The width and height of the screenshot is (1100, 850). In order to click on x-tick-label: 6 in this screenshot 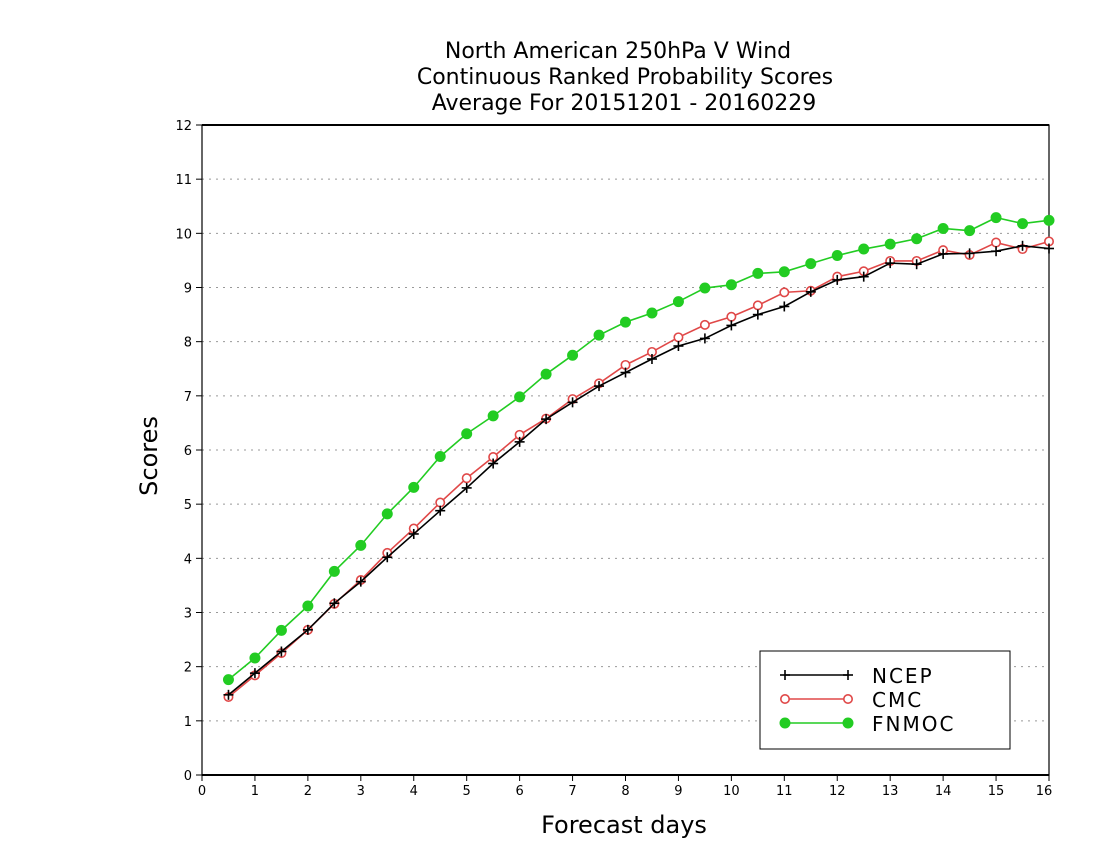, I will do `click(519, 791)`.